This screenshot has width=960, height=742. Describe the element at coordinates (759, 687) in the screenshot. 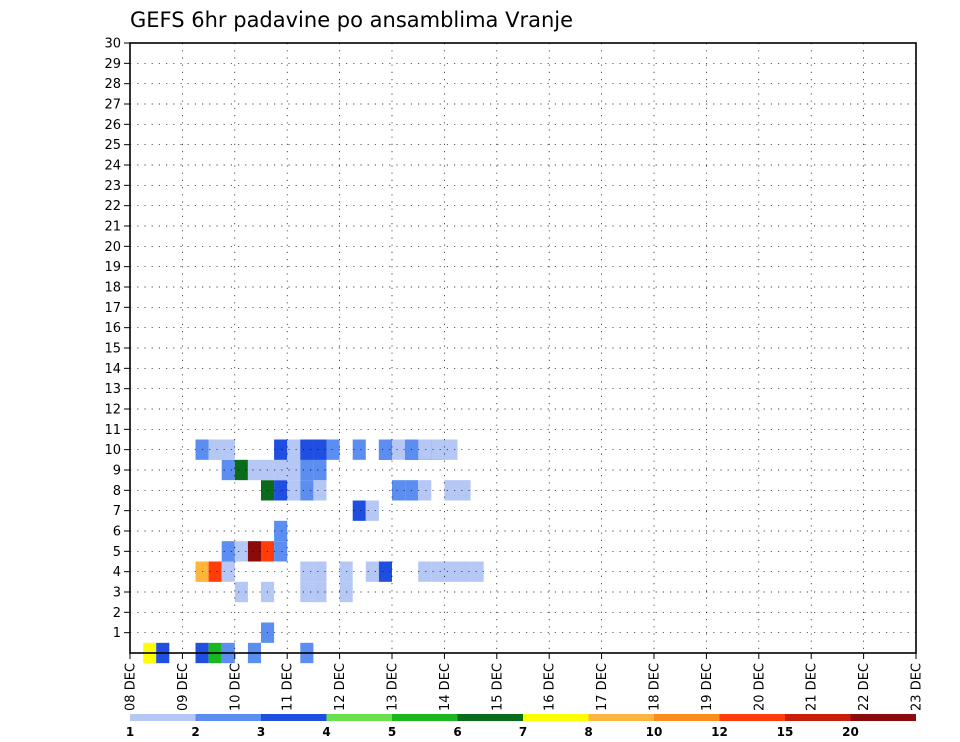

I see `x-tick-label: 20 DEC` at that location.